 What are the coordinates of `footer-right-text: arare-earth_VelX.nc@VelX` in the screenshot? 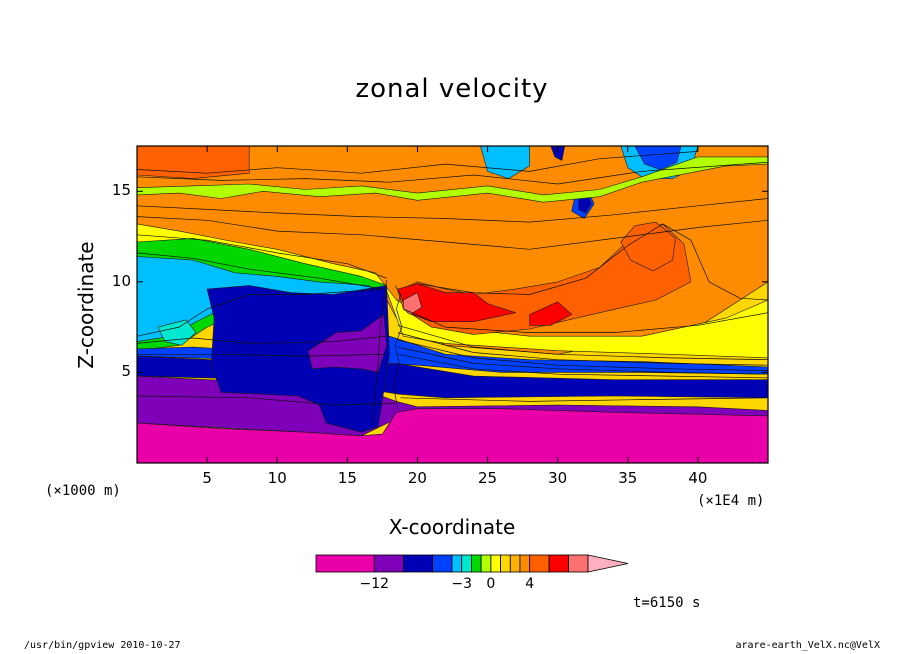 It's located at (808, 645).